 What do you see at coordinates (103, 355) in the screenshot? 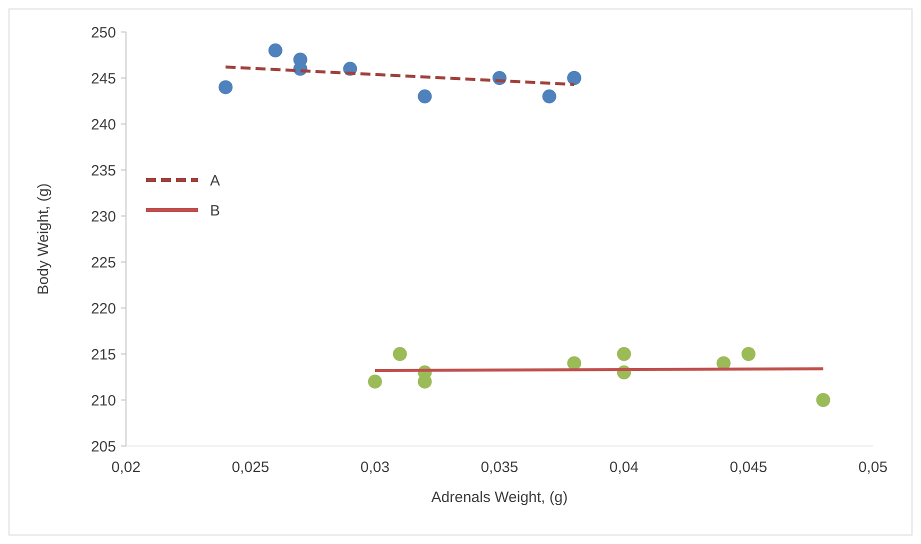
I see `y-tick-label: 215` at bounding box center [103, 355].